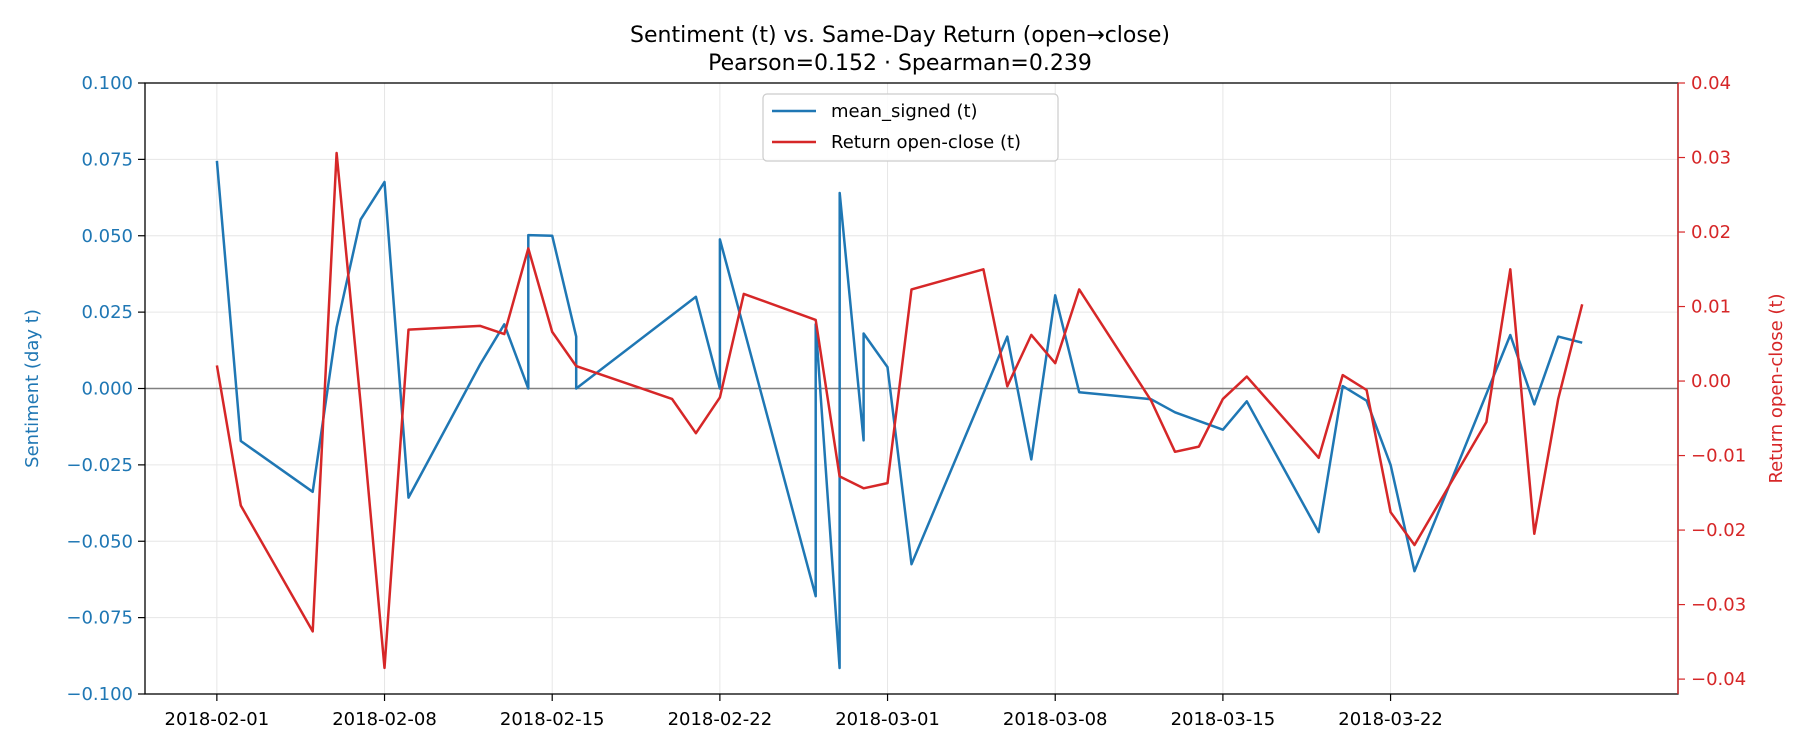 This screenshot has height=750, width=1800. What do you see at coordinates (552, 719) in the screenshot?
I see `x-tick-label: 2018-02-15` at bounding box center [552, 719].